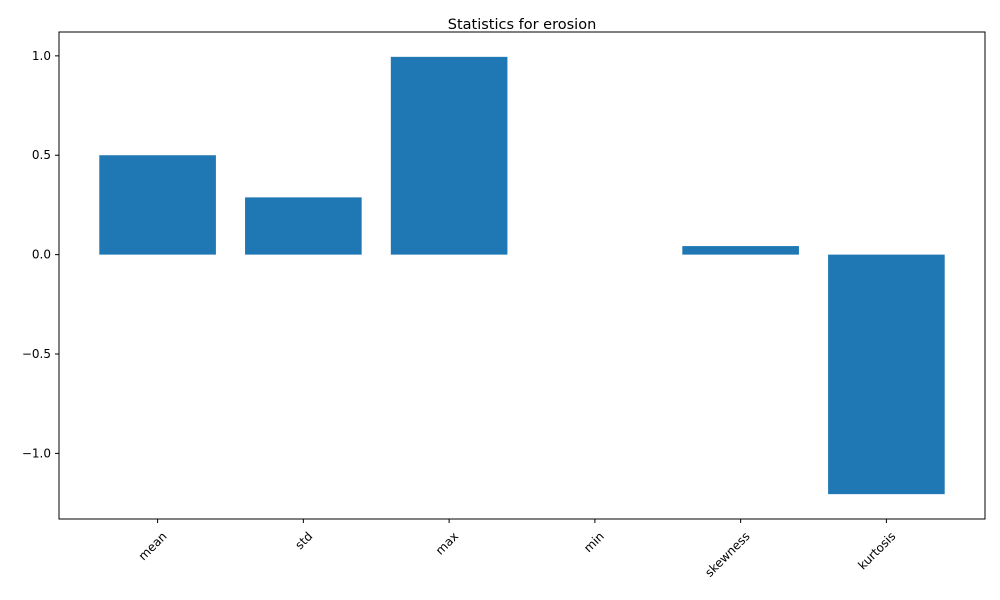 This screenshot has height=600, width=1000. Describe the element at coordinates (449, 155) in the screenshot. I see `bar-max` at that location.